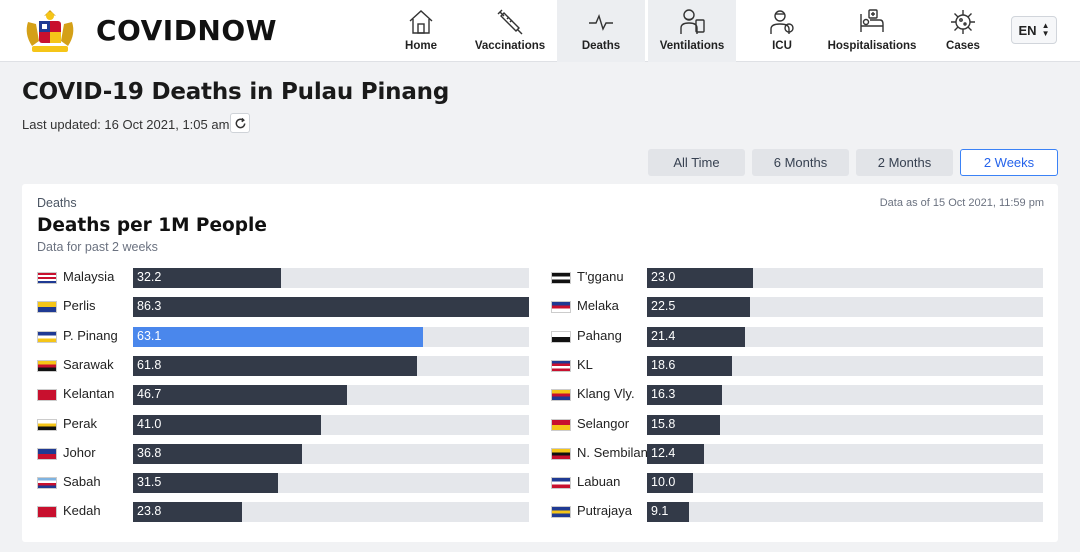 The width and height of the screenshot is (1080, 552). I want to click on state-label: Sabah, so click(82, 481).